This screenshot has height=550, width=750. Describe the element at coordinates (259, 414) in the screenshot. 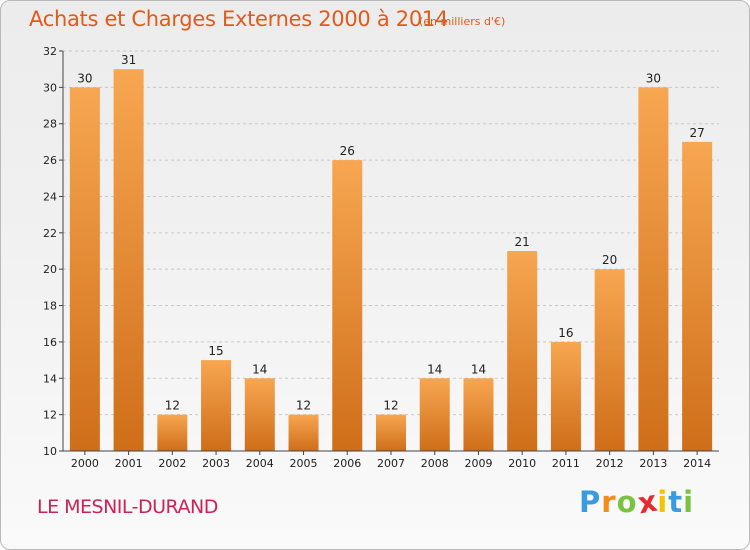

I see `bar-2004` at that location.